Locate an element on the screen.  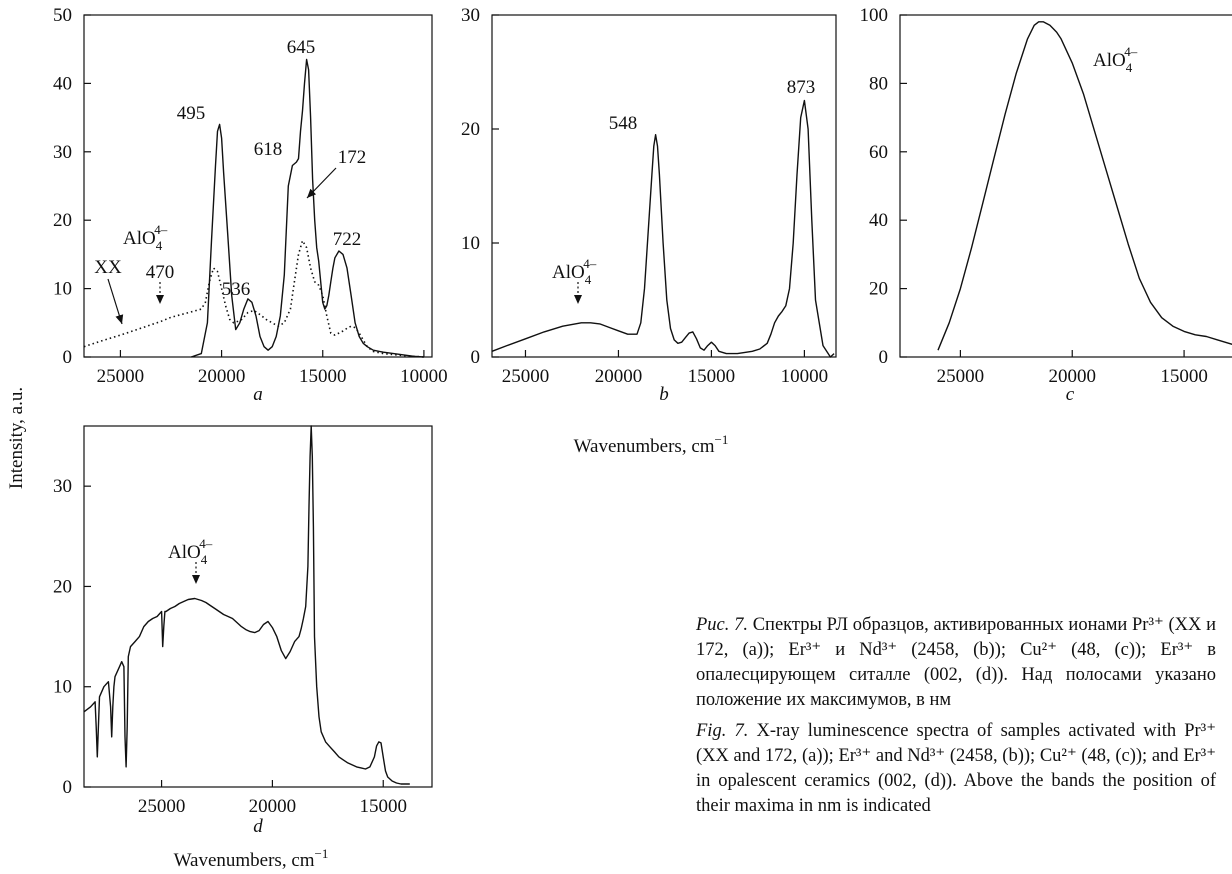
y-tick-label: 80 is located at coordinates (878, 83).